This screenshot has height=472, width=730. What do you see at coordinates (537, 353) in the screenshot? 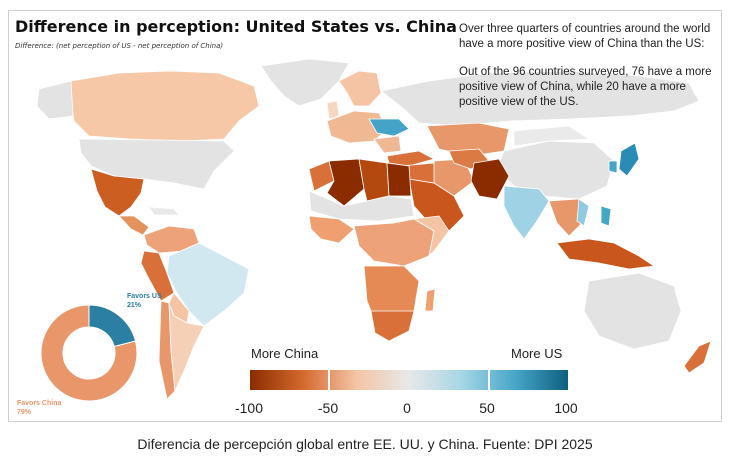
I see `legend-right-label: More US` at bounding box center [537, 353].